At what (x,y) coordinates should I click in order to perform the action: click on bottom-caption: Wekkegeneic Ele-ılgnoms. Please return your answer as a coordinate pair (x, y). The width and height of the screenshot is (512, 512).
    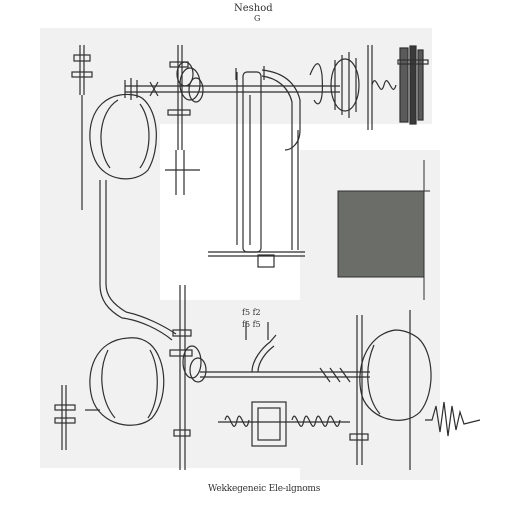
    Looking at the image, I should click on (264, 489).